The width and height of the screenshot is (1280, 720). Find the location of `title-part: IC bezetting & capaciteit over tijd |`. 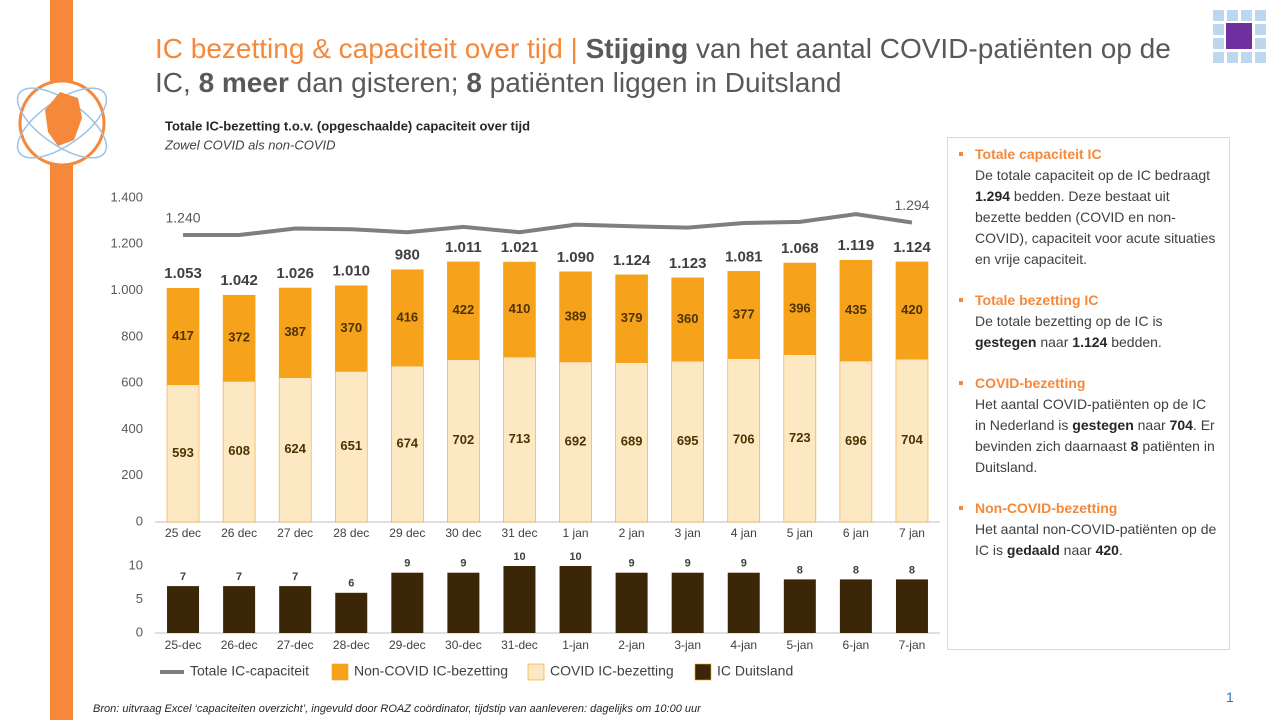

title-part: IC bezetting & capaciteit over tijd | is located at coordinates (370, 48).